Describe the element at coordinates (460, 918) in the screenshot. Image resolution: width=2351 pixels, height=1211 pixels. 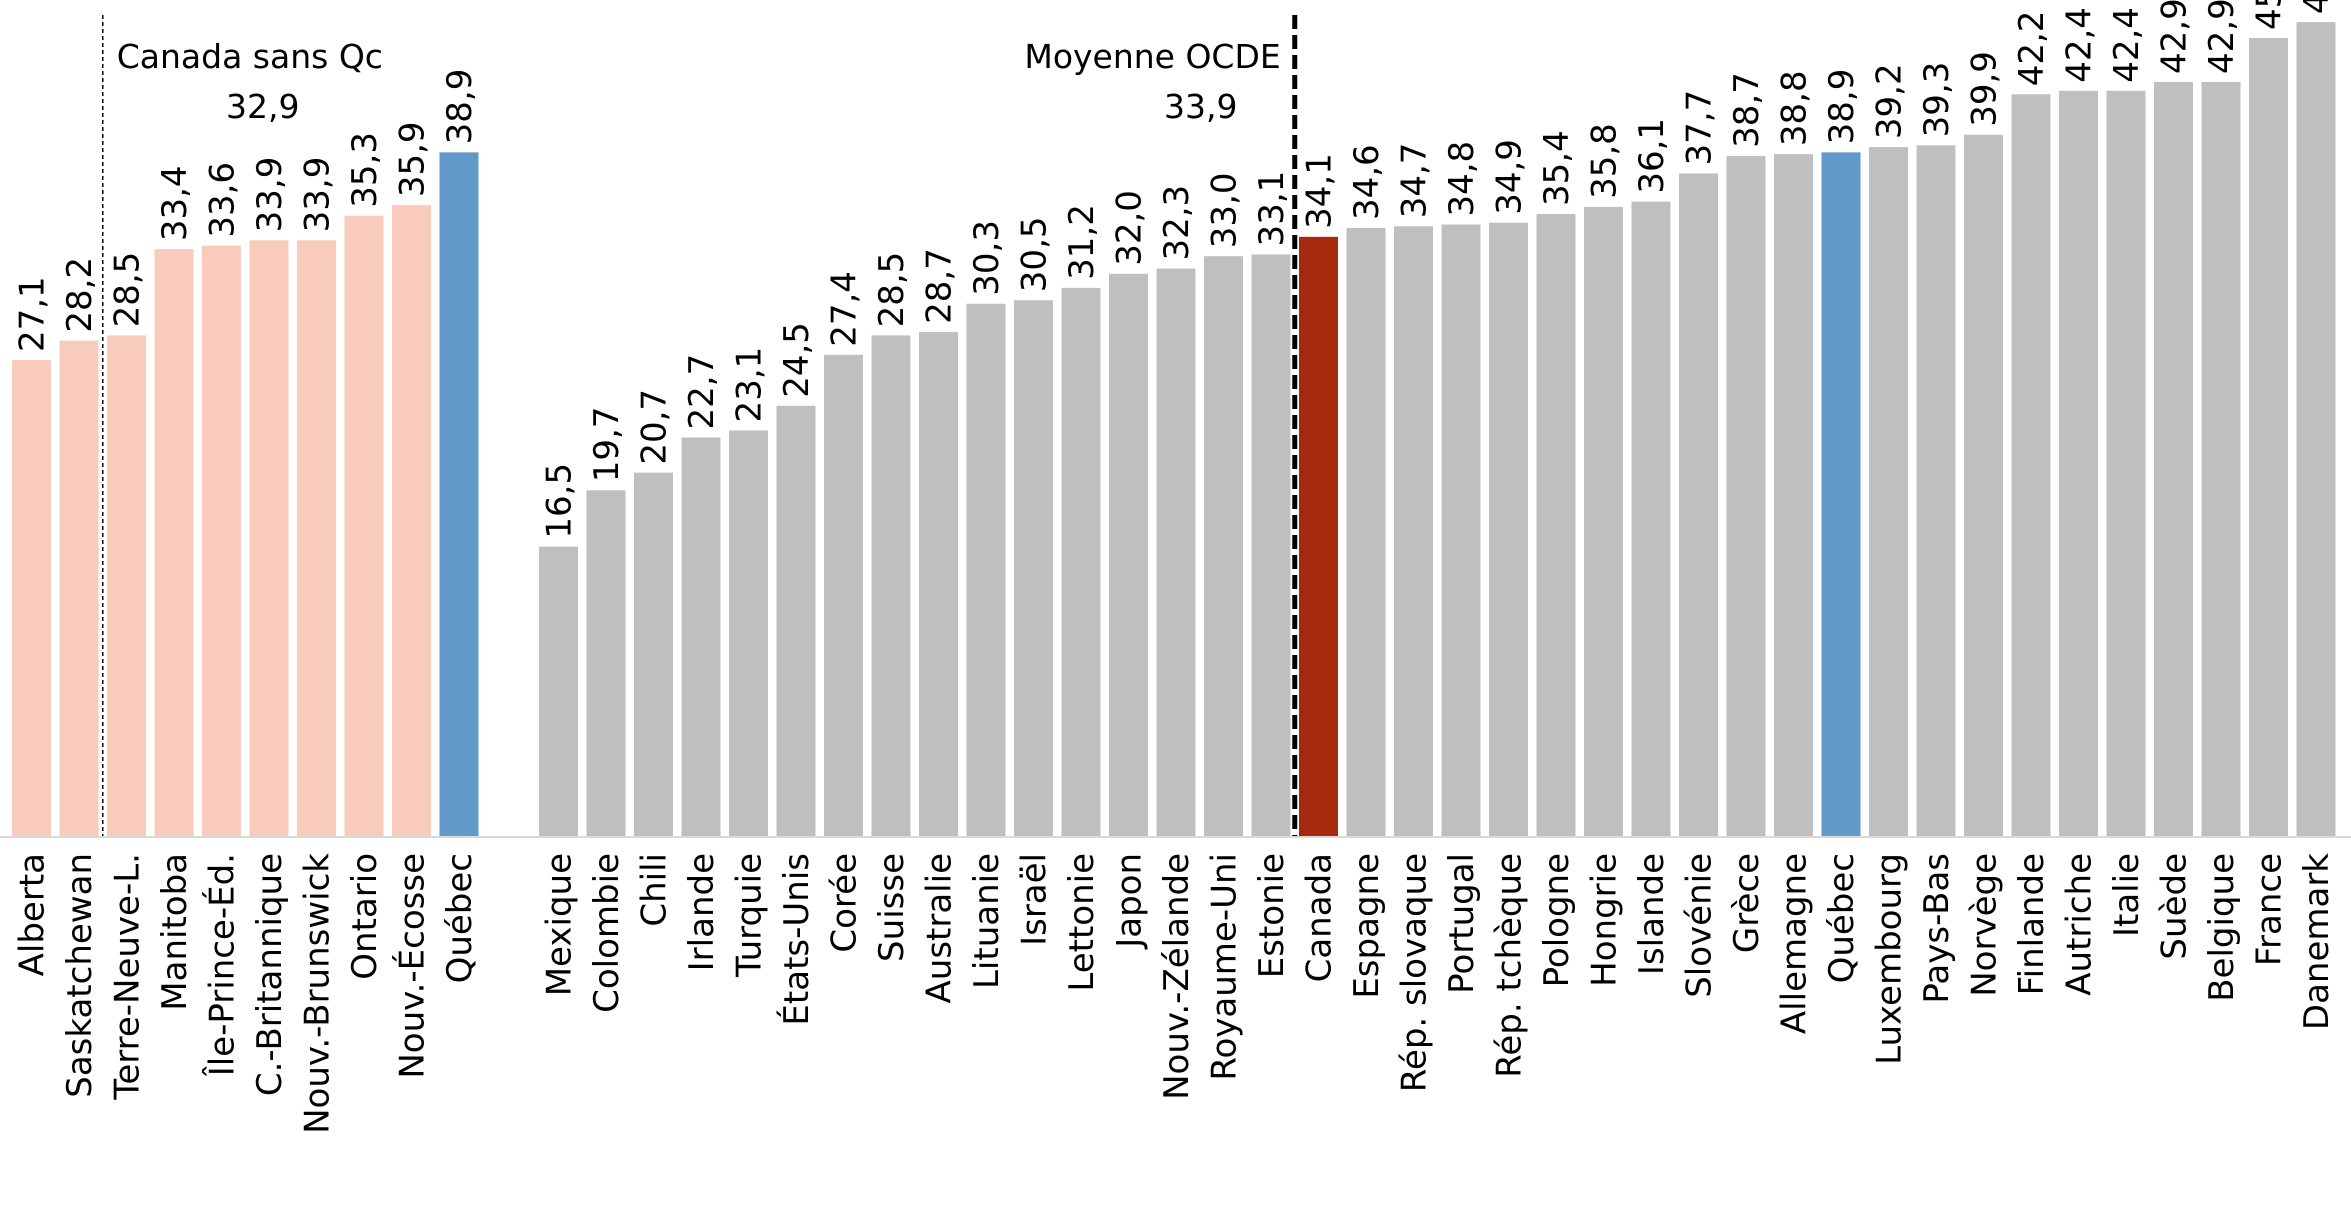
I see `category-label-quebec-provinces: Québec` at that location.